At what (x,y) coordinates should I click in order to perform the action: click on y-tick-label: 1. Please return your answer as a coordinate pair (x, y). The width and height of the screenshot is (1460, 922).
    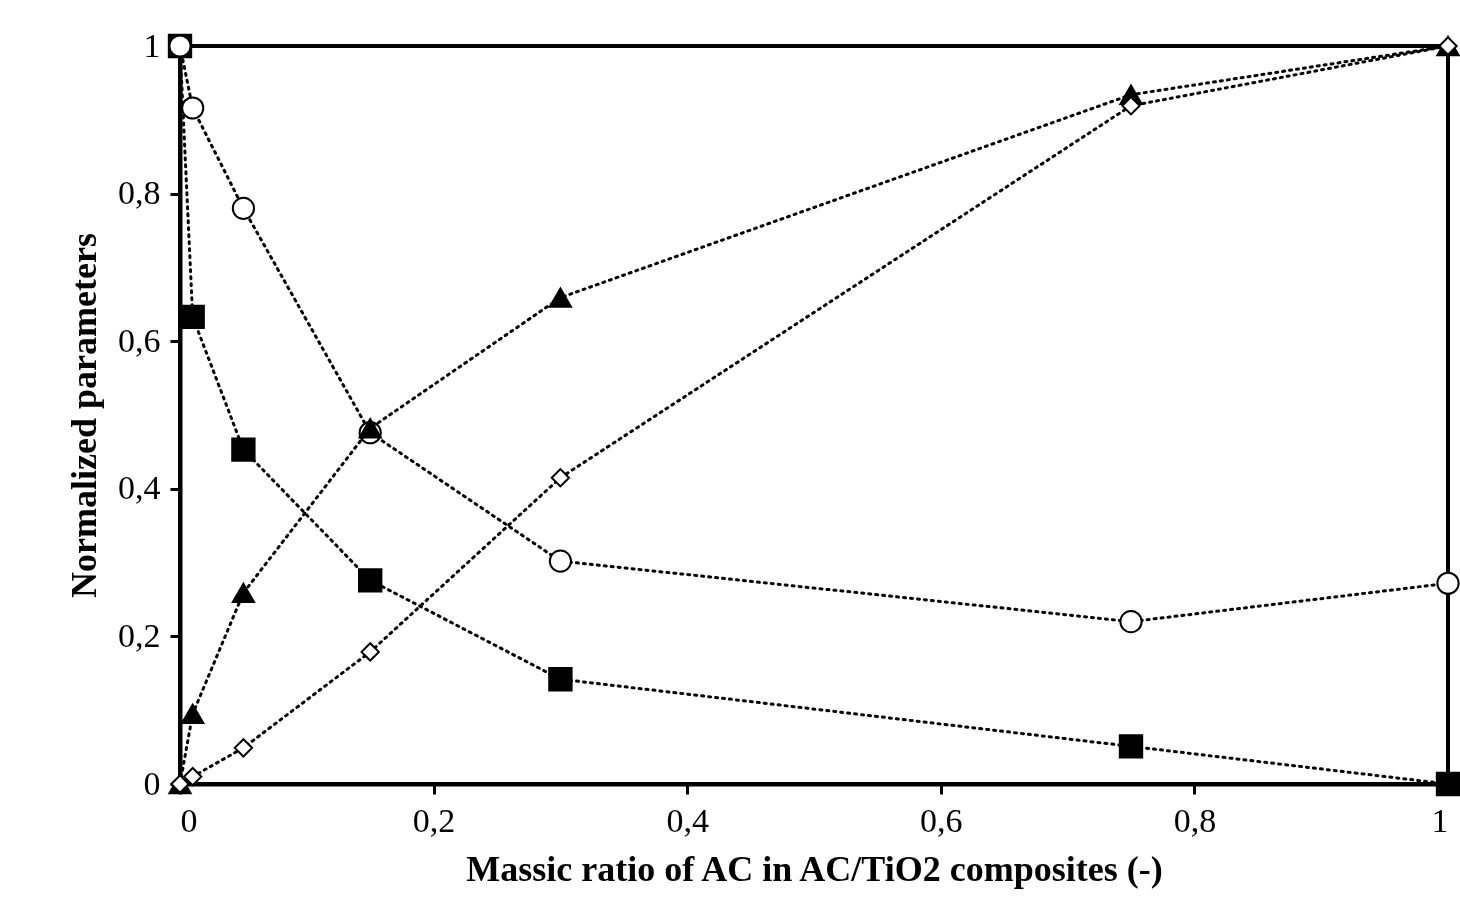
    Looking at the image, I should click on (152, 45).